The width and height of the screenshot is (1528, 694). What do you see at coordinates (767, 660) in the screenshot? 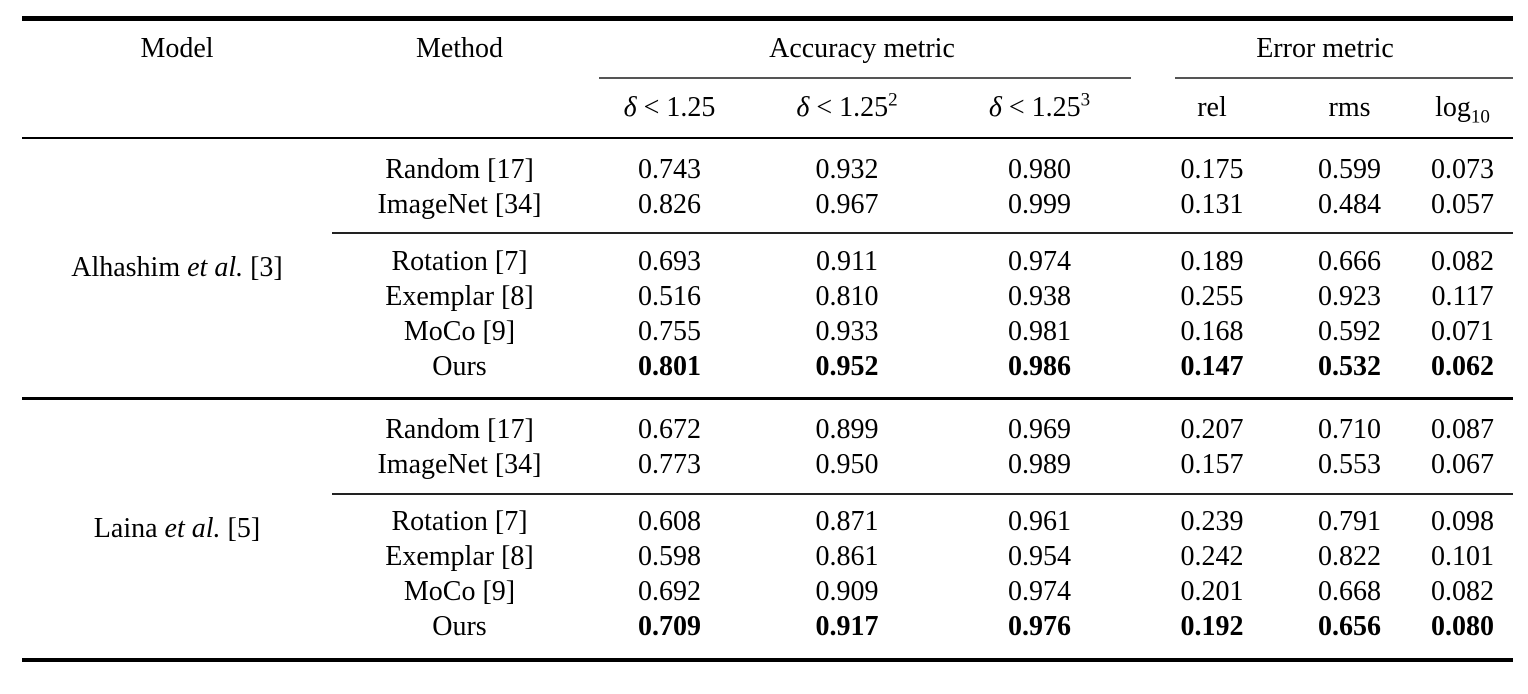
I see `bottom-rule` at bounding box center [767, 660].